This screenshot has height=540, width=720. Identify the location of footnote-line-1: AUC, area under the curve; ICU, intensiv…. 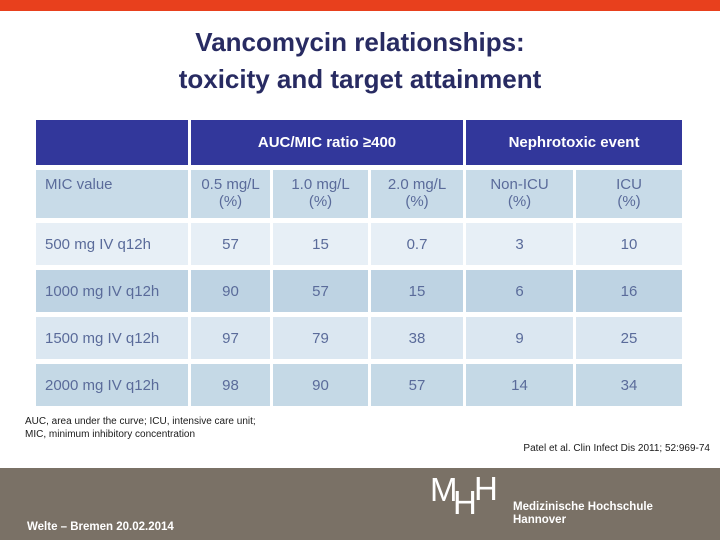
(140, 421).